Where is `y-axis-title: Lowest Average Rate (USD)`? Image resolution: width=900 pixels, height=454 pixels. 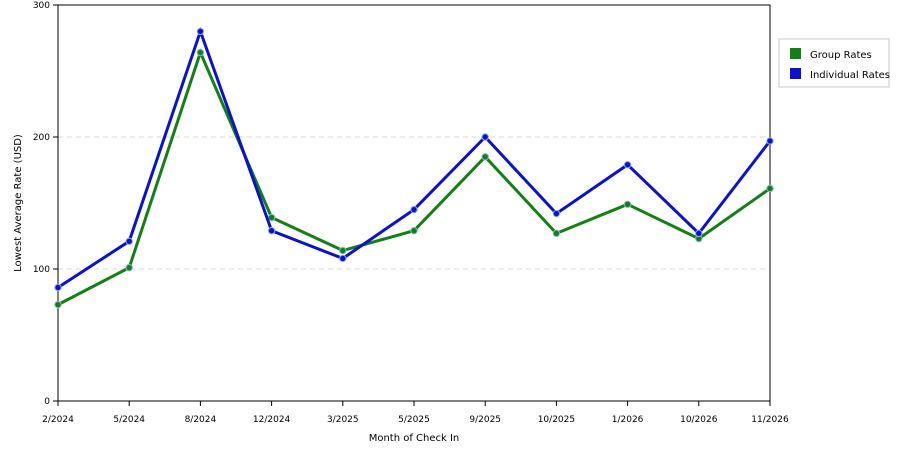 y-axis-title: Lowest Average Rate (USD) is located at coordinates (18, 203).